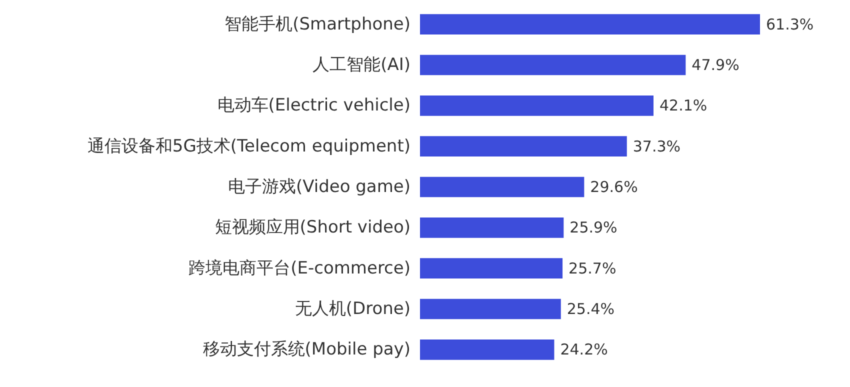  I want to click on data-label: 61.3%, so click(790, 24).